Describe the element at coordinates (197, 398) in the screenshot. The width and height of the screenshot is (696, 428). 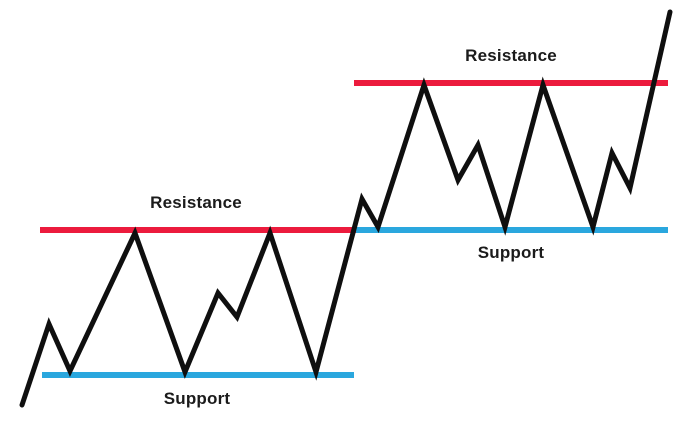
I see `support-label-left: Support` at that location.